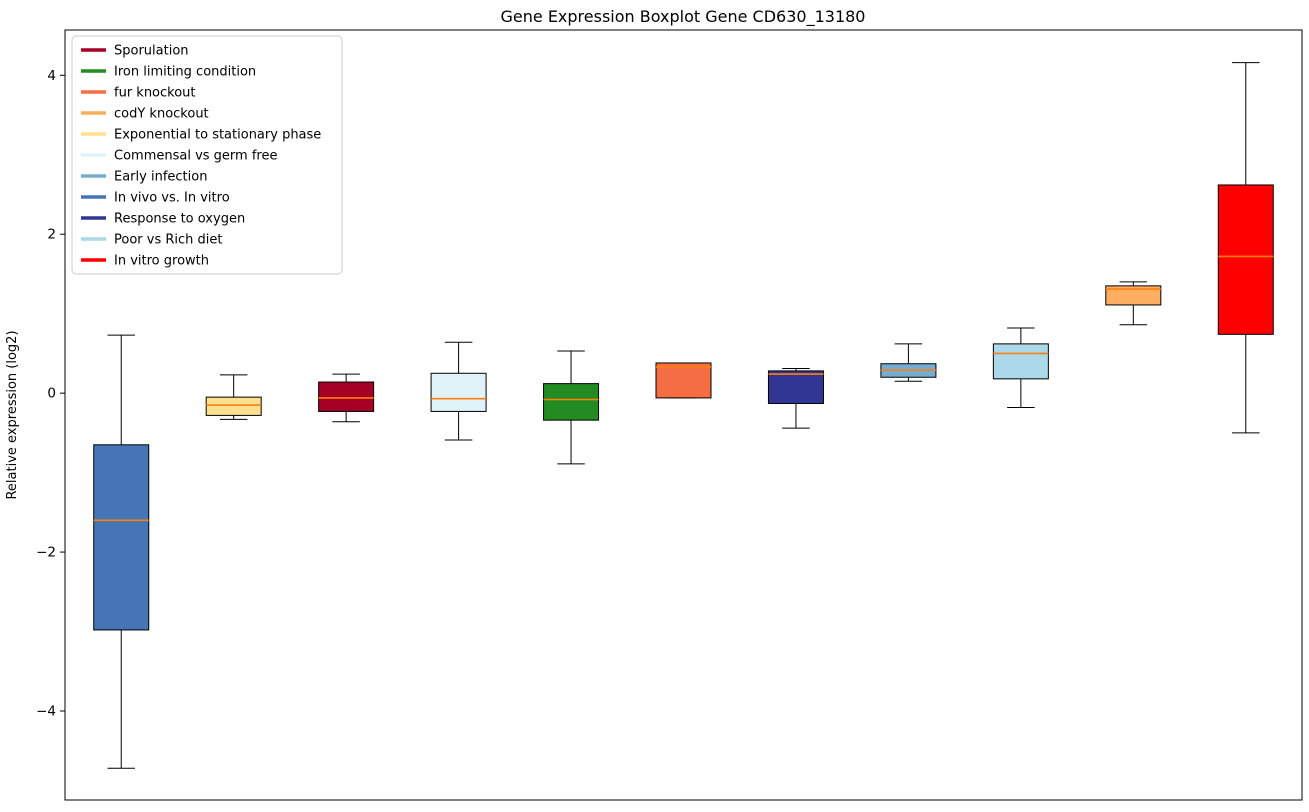 The height and width of the screenshot is (812, 1309). What do you see at coordinates (160, 177) in the screenshot?
I see `legend-item-label: Early infection` at bounding box center [160, 177].